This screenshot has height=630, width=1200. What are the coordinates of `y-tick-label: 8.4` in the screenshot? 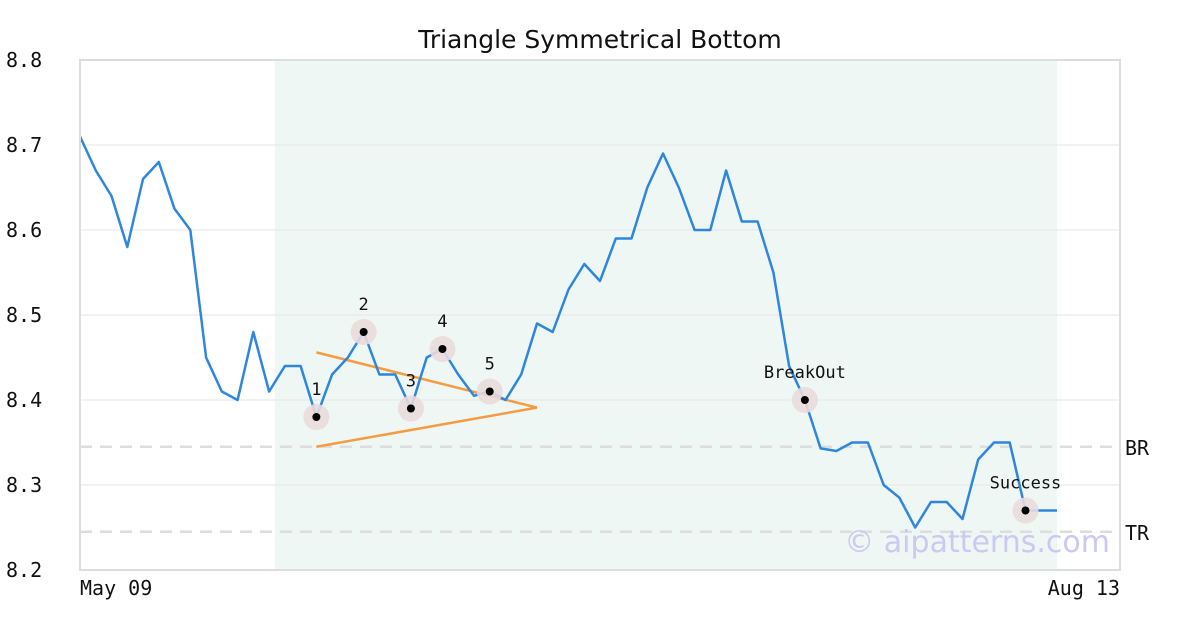 It's located at (24, 400).